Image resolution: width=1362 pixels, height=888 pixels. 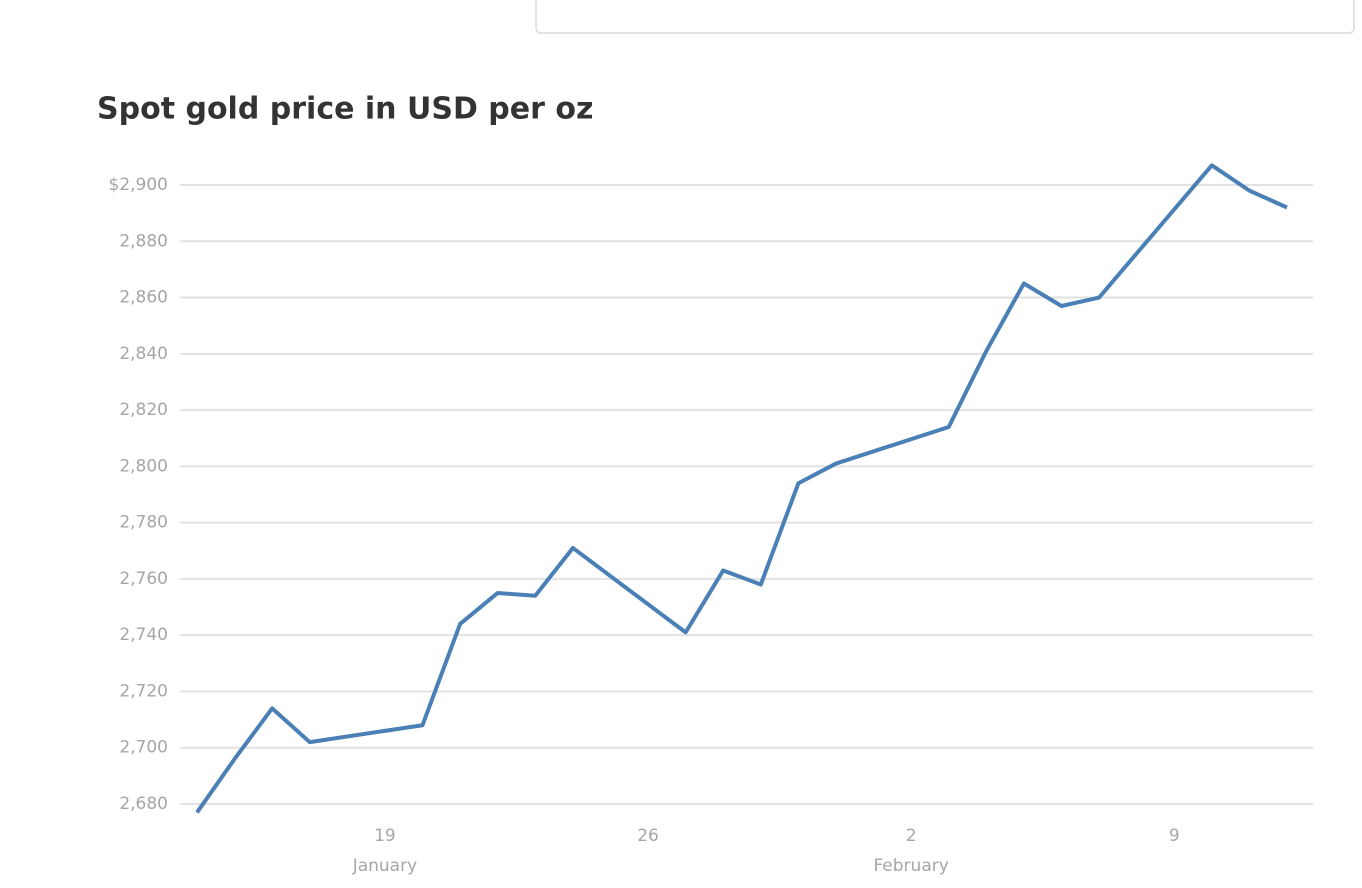 I want to click on y-tick-label: 2,700, so click(x=143, y=748).